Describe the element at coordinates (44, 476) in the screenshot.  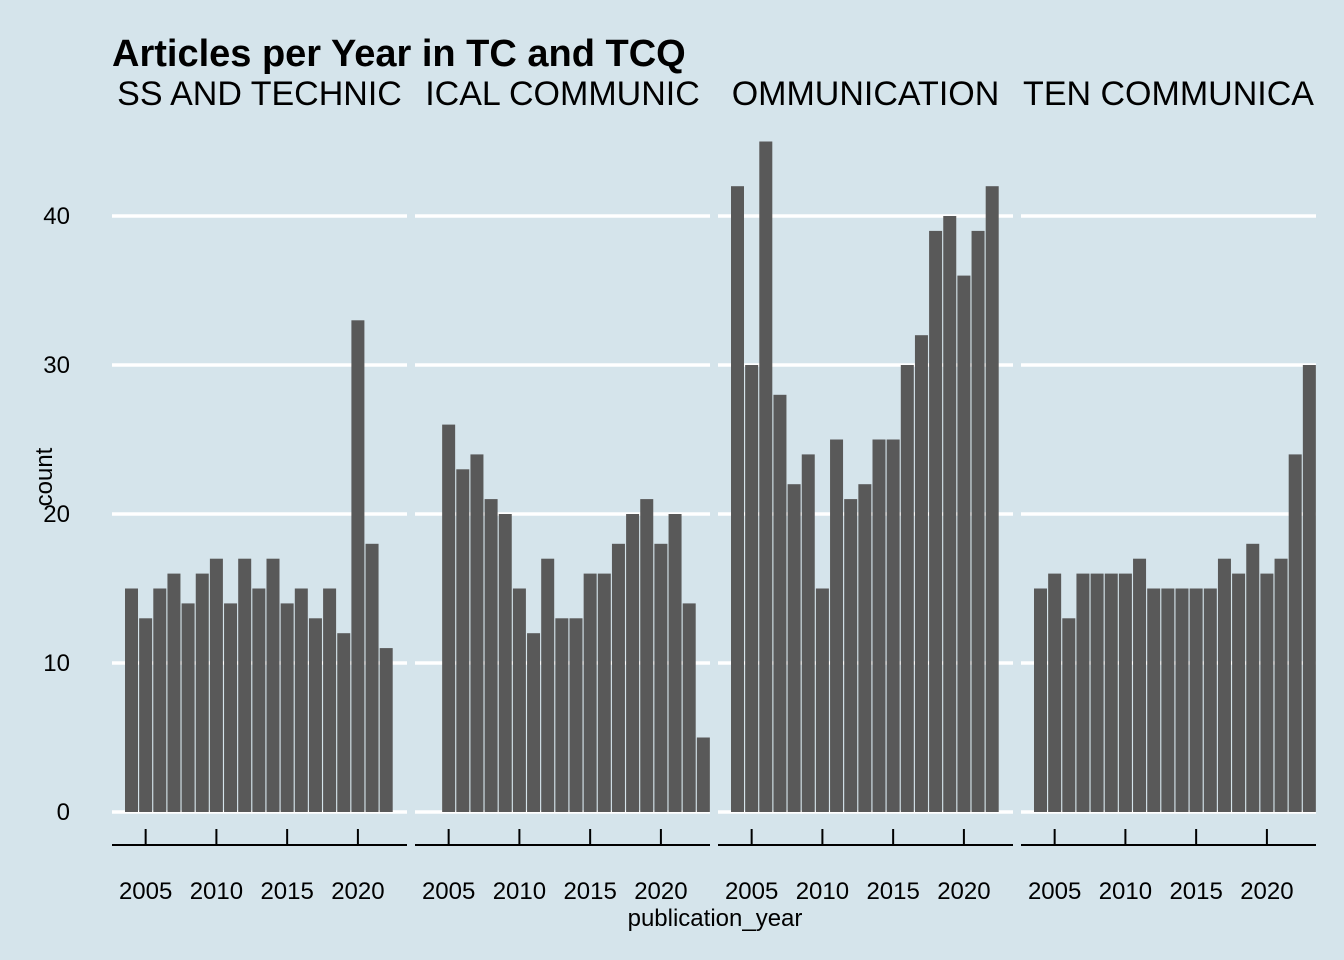
I see `y-axis-title: count` at that location.